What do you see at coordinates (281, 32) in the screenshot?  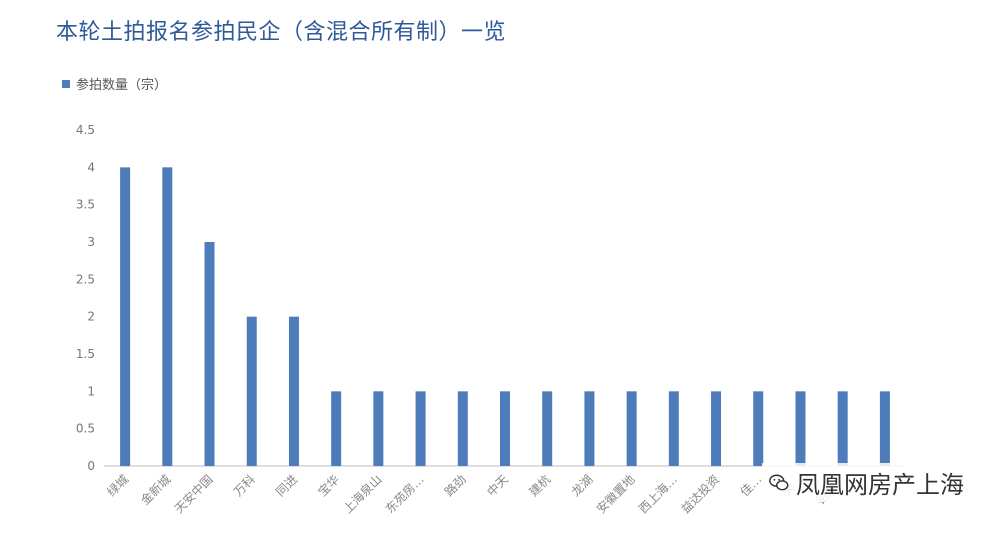 I see `page-title: 本轮土拍报名参拍民企（含混合所有制）一览` at bounding box center [281, 32].